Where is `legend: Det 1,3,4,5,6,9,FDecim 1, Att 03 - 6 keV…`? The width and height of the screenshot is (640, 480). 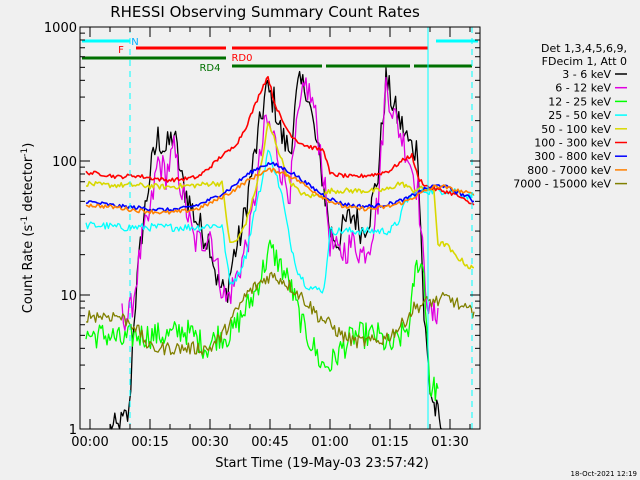
legend: Det 1,3,4,5,6,9,FDecim 1, Att 03 - 6 keV… is located at coordinates (570, 116).